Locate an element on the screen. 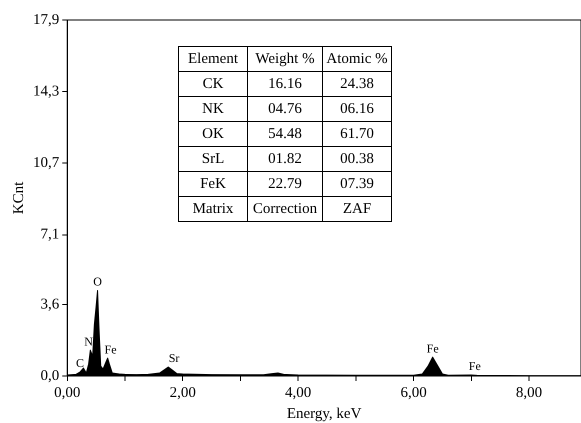  y-tick-label: 17,9 is located at coordinates (46, 20).